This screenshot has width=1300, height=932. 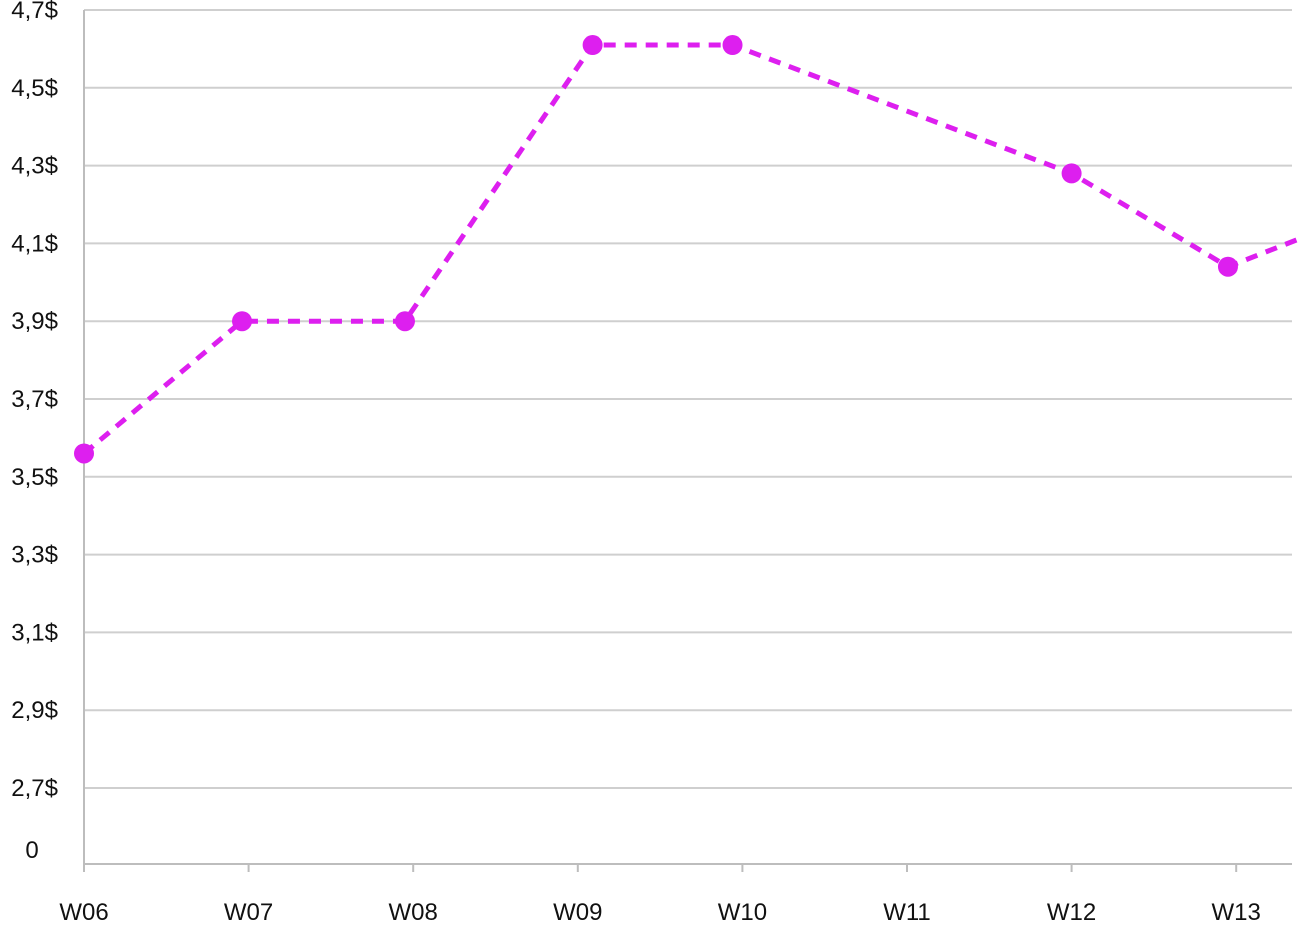 I want to click on y-tick-label: 2,7$, so click(x=34, y=788).